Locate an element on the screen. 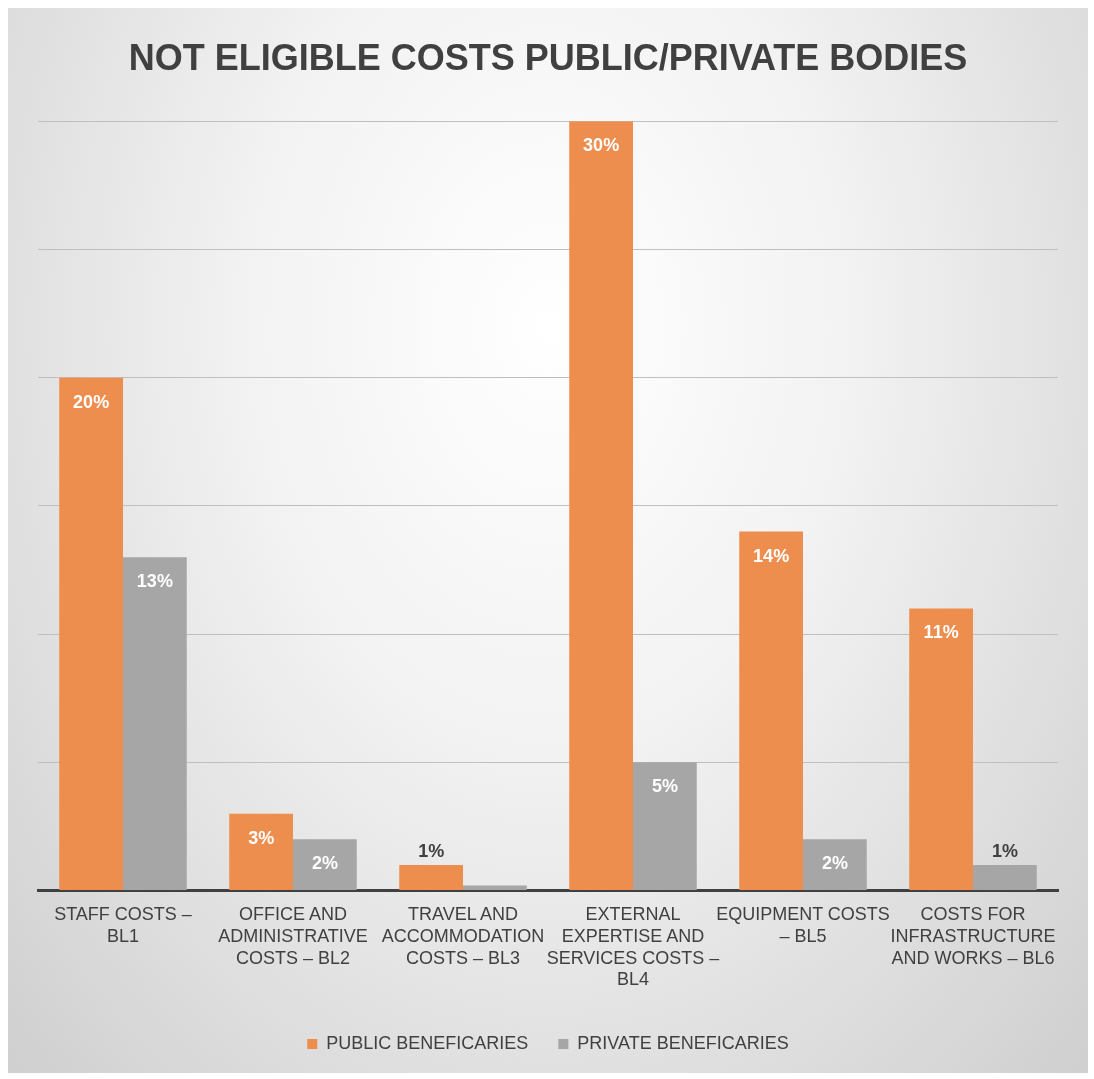  x-tick-label: EQUIPMENT COSTS – BL5 is located at coordinates (803, 925).